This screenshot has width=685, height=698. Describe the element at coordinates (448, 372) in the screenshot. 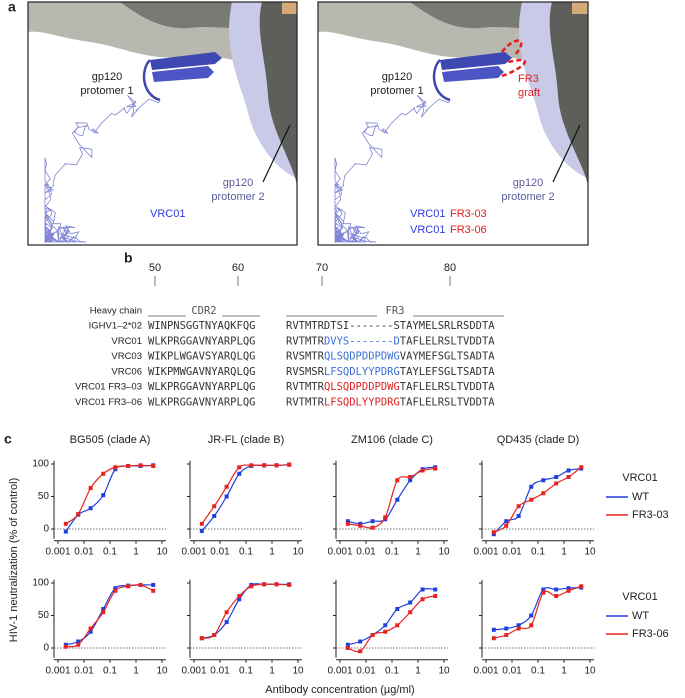

I see `sequence-segment: TAYLEFSGLTSADTA` at that location.